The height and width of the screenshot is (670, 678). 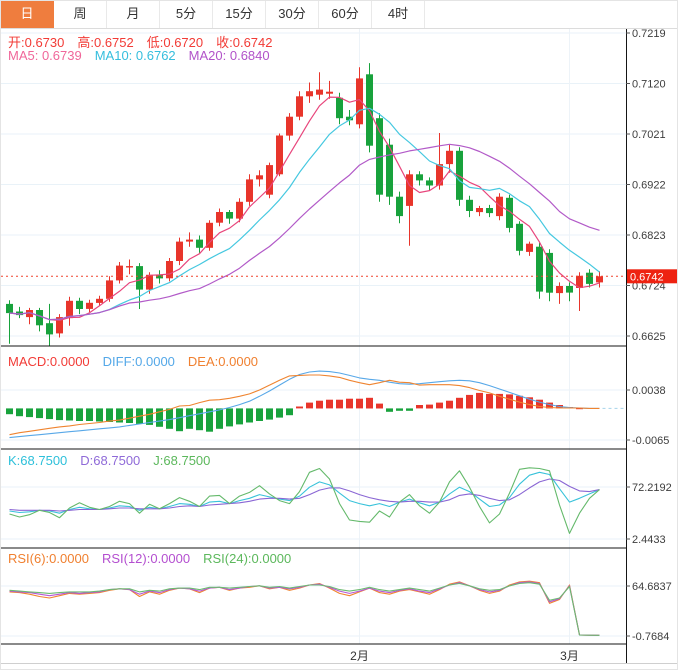 What do you see at coordinates (45, 55) in the screenshot?
I see `ma5-value: MA5: 0.6739` at bounding box center [45, 55].